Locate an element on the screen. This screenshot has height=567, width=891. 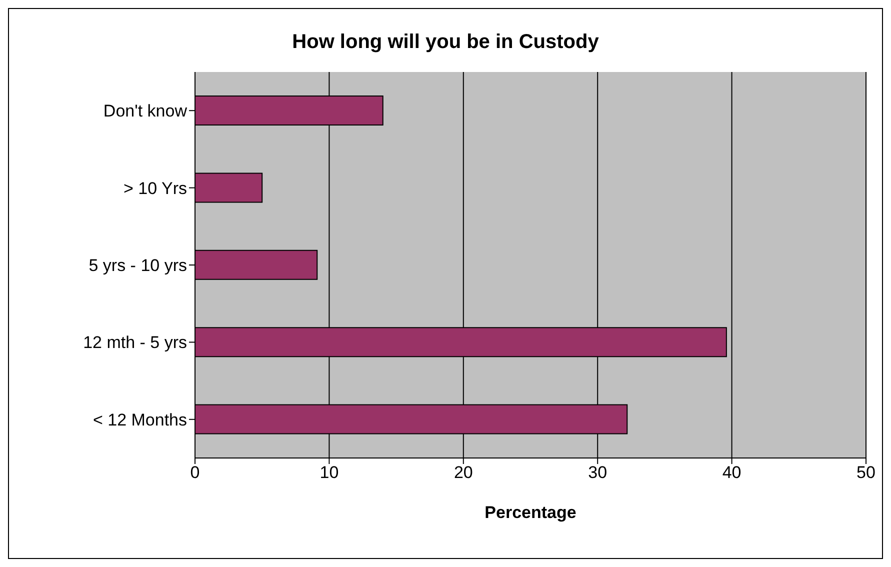
x-tick-label: 10 is located at coordinates (329, 472).